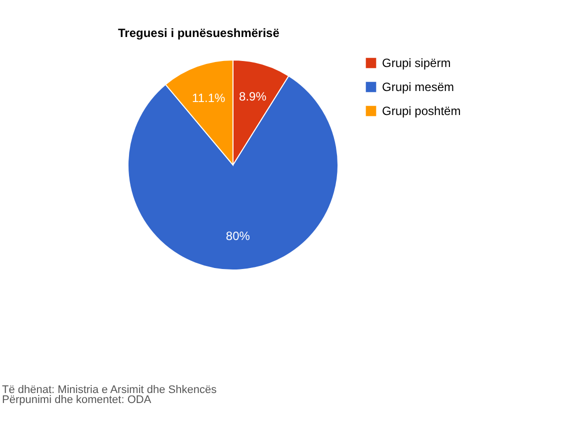  I want to click on data-label: 11.1%, so click(209, 97).